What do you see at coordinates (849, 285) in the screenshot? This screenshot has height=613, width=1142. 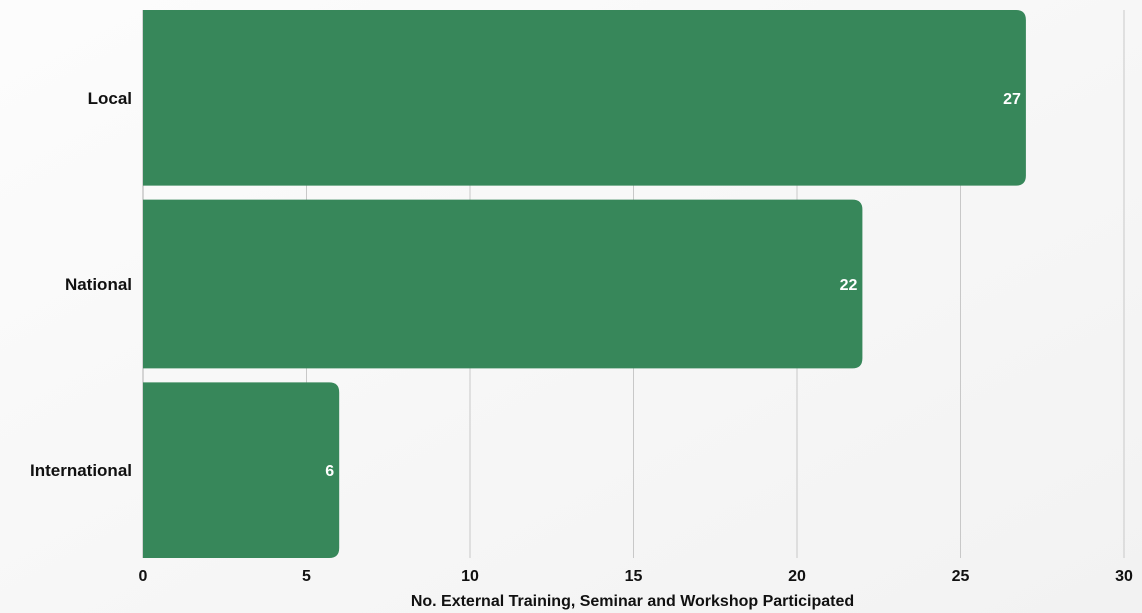 I see `data-label-national: 22` at bounding box center [849, 285].